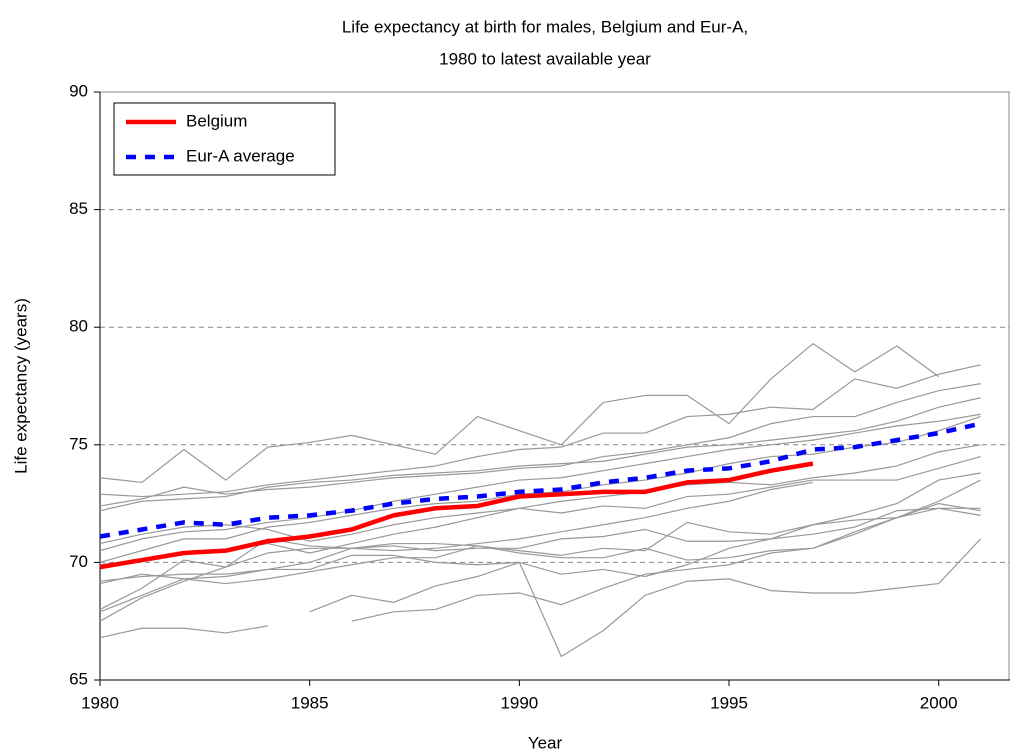 This screenshot has height=756, width=1010. I want to click on y-axis-label: Life expectancy (years), so click(20, 386).